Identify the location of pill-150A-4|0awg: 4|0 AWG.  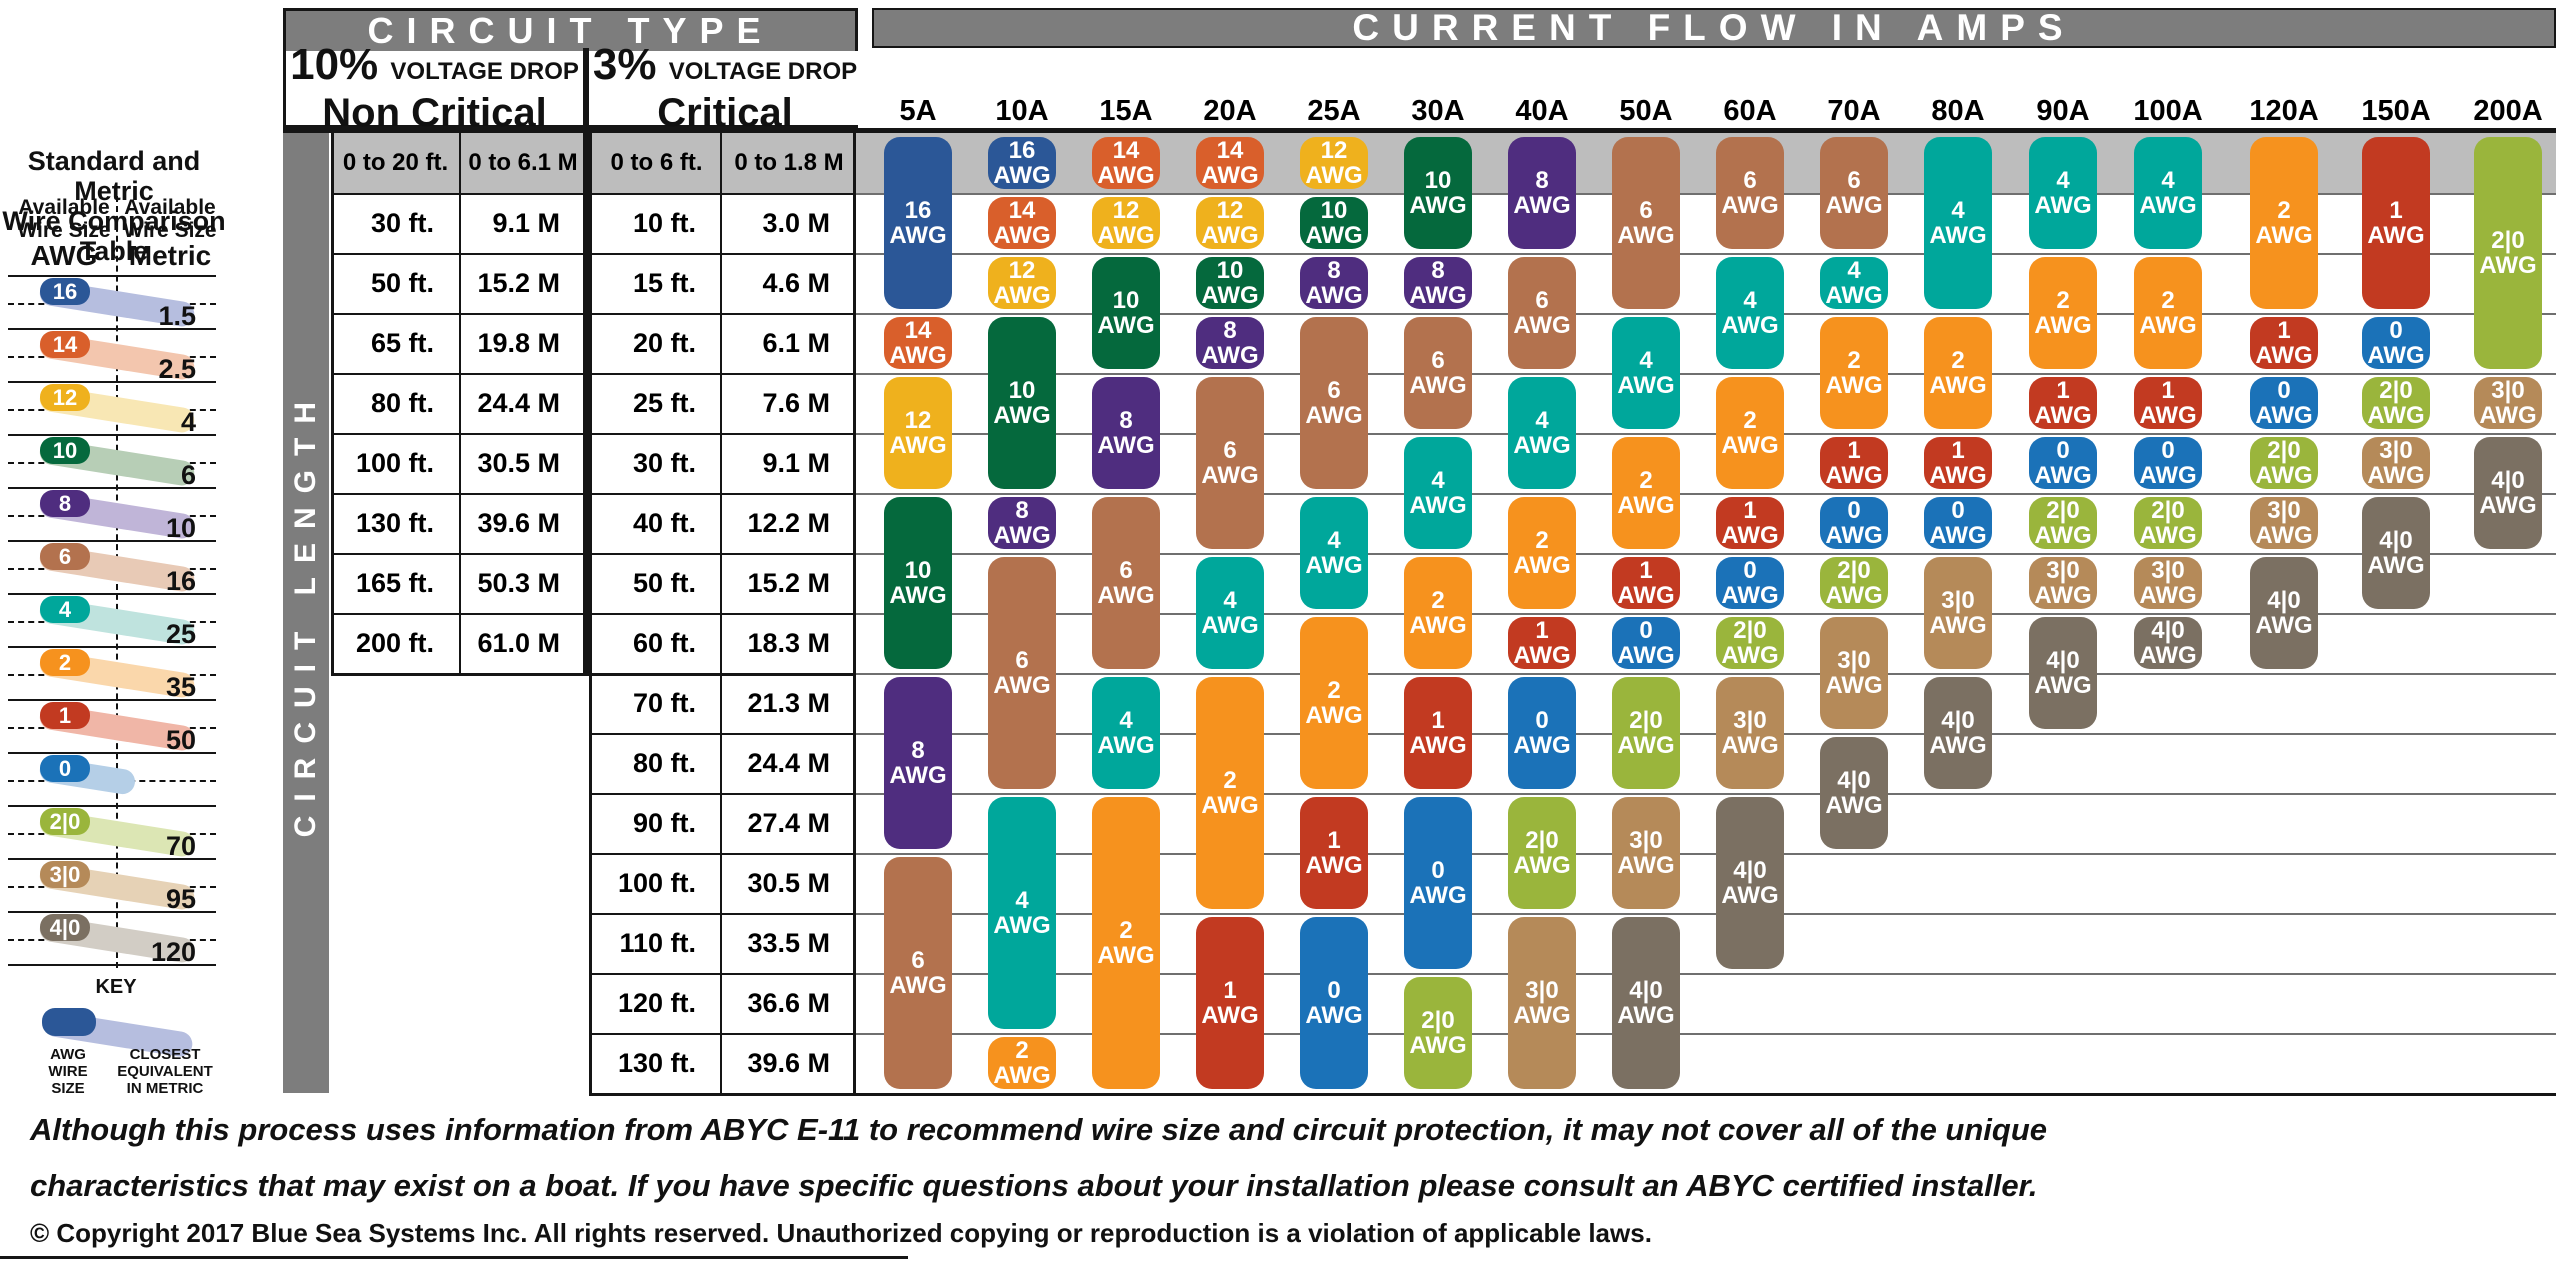
(2396, 553).